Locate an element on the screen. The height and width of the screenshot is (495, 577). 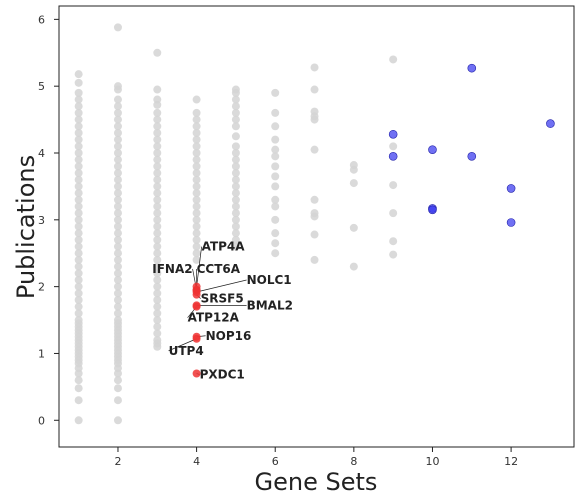
x-axis-title: Gene Sets is located at coordinates (316, 481).